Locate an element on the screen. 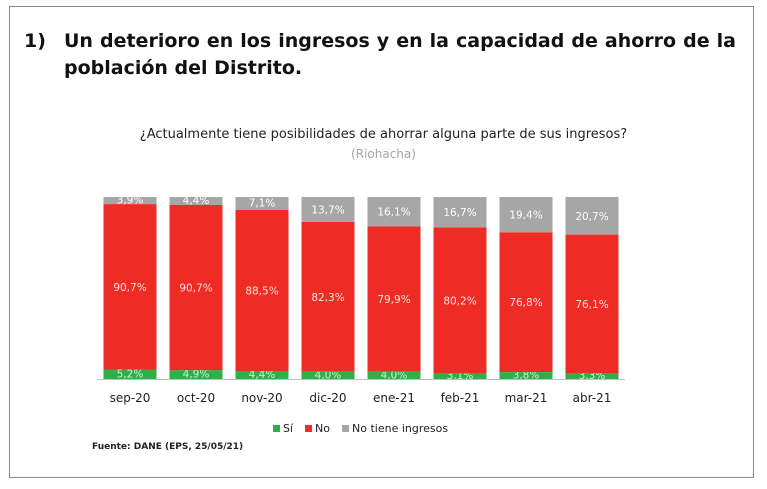 Image resolution: width=767 pixels, height=489 pixels. data-label: 3,8% is located at coordinates (526, 376).